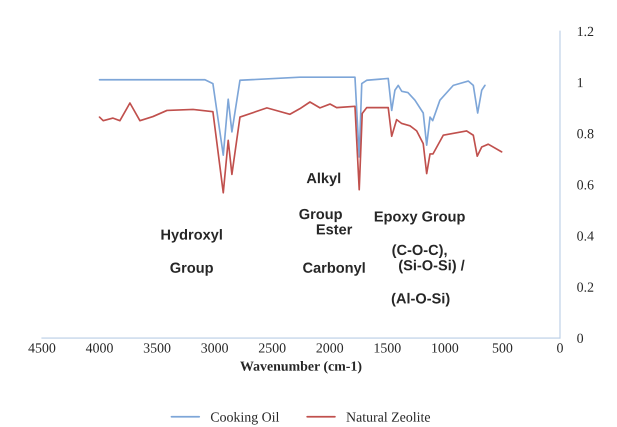 The height and width of the screenshot is (427, 617). I want to click on annotation: Ester, so click(334, 229).